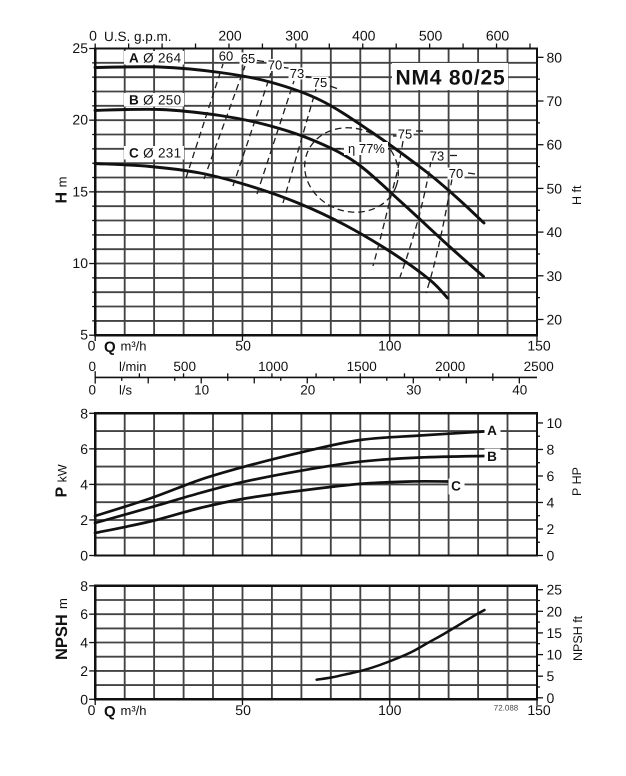 This screenshot has height=776, width=626. I want to click on svg-text: H m, so click(62, 189).